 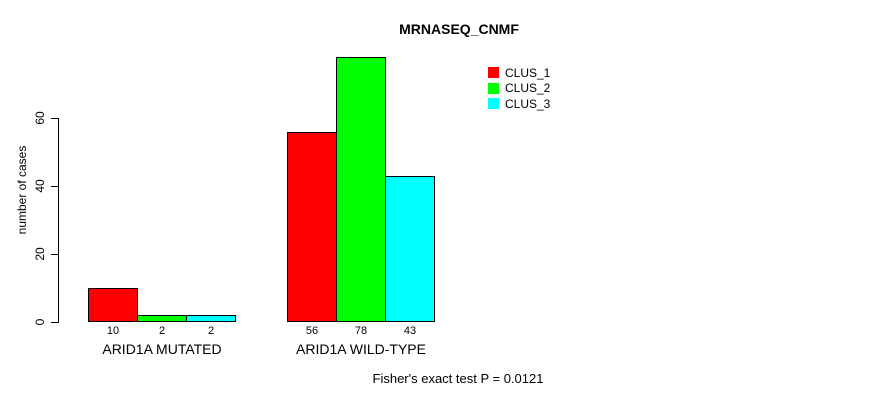 I want to click on y-tick-label-60: 60, so click(x=40, y=118).